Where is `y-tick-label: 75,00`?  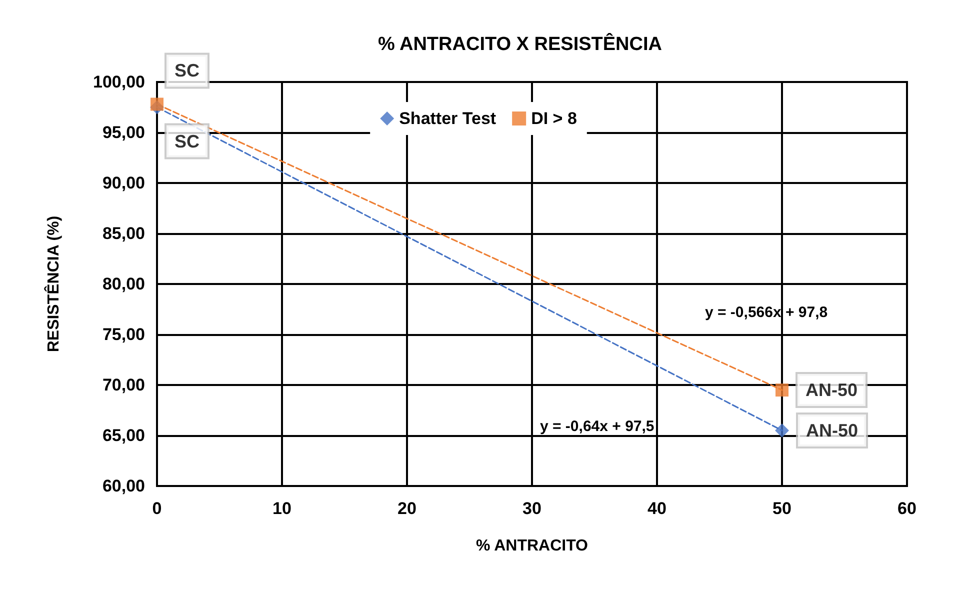 y-tick-label: 75,00 is located at coordinates (123, 334).